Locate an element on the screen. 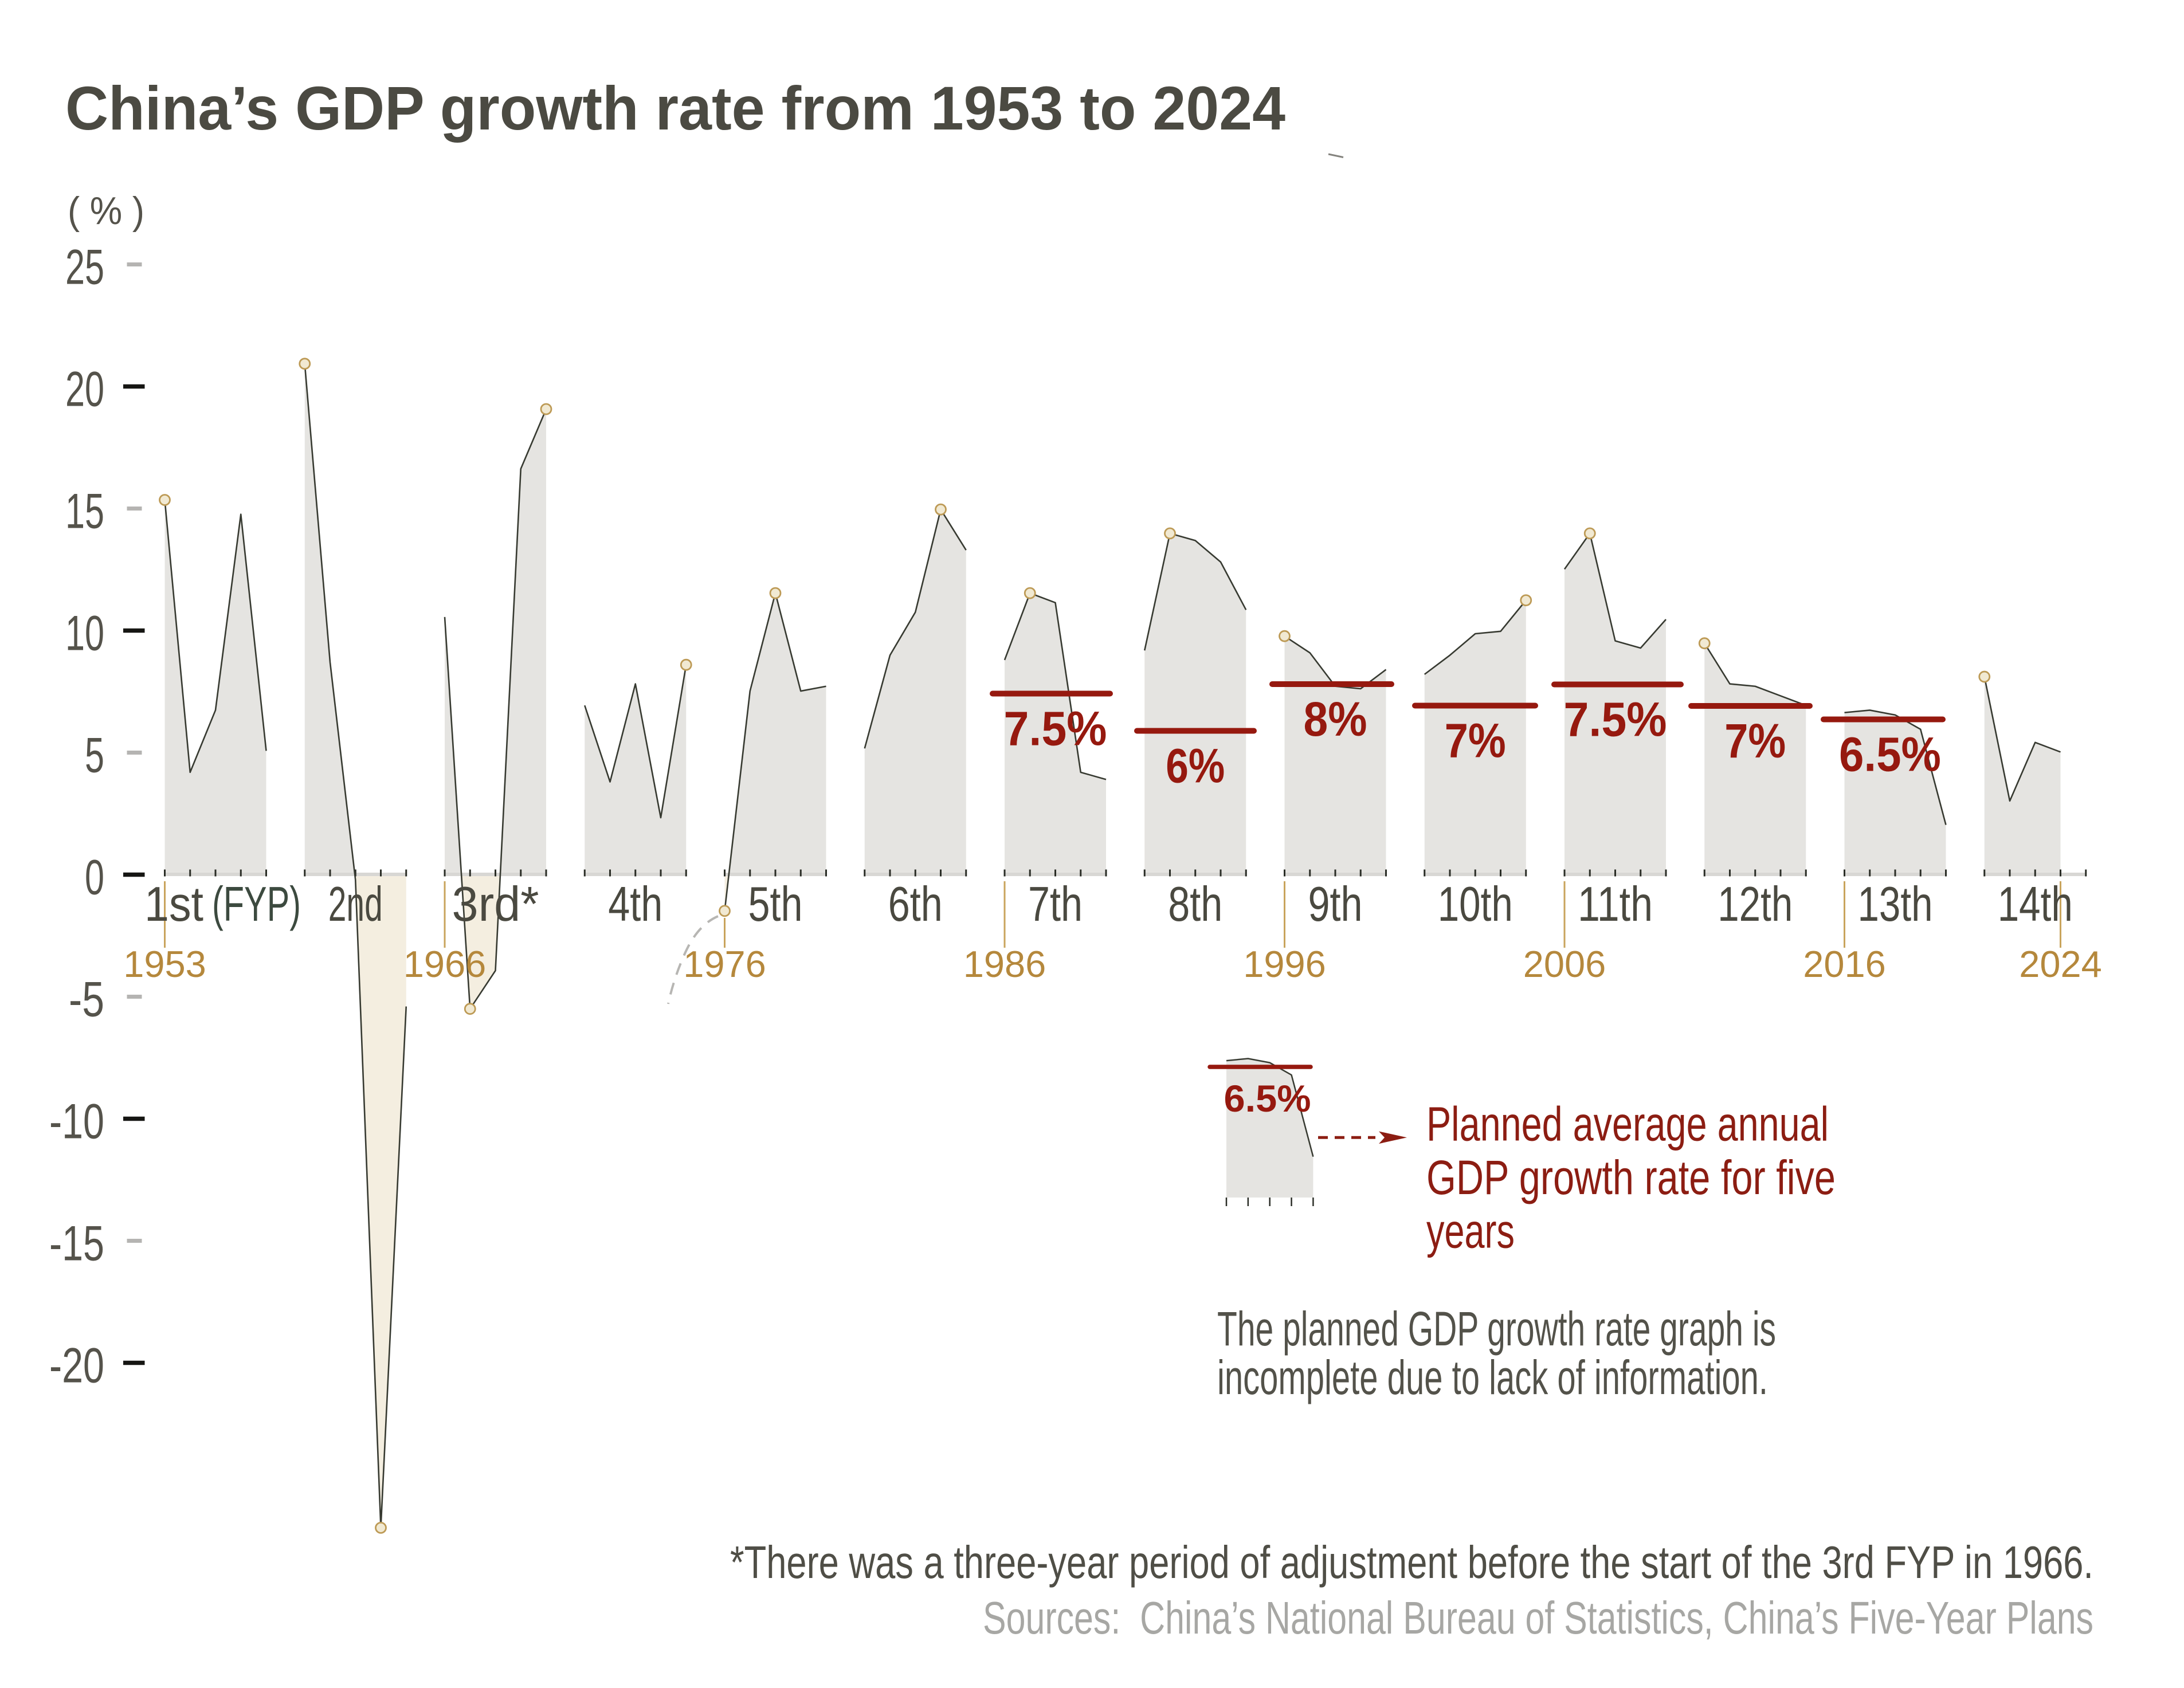  svg-text: 1976 is located at coordinates (725, 964).